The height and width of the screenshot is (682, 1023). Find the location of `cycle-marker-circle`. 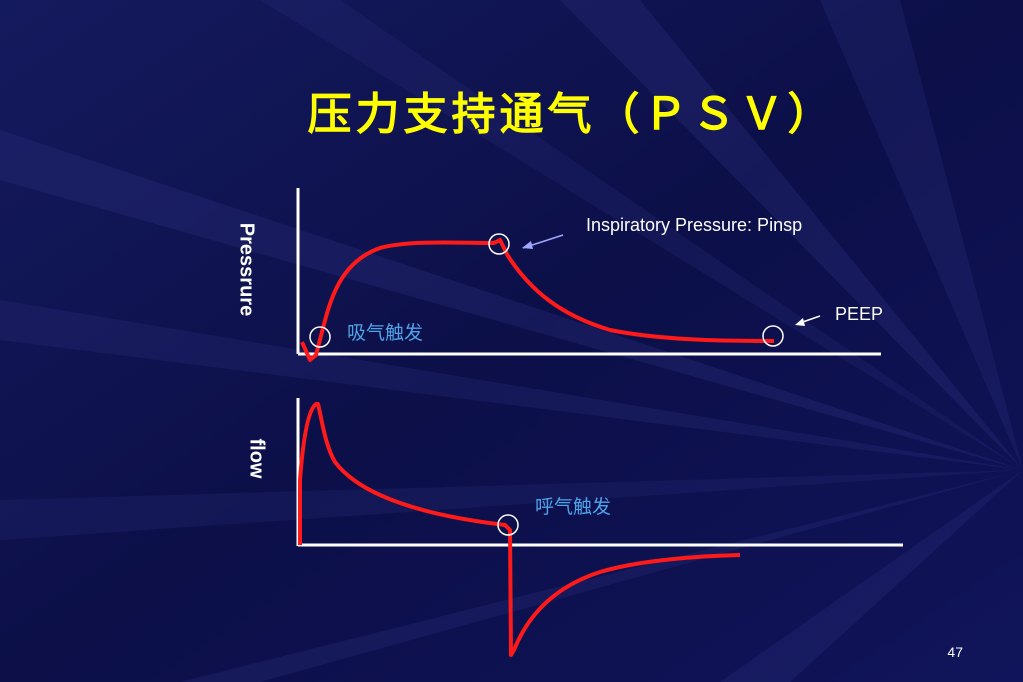

cycle-marker-circle is located at coordinates (508, 525).